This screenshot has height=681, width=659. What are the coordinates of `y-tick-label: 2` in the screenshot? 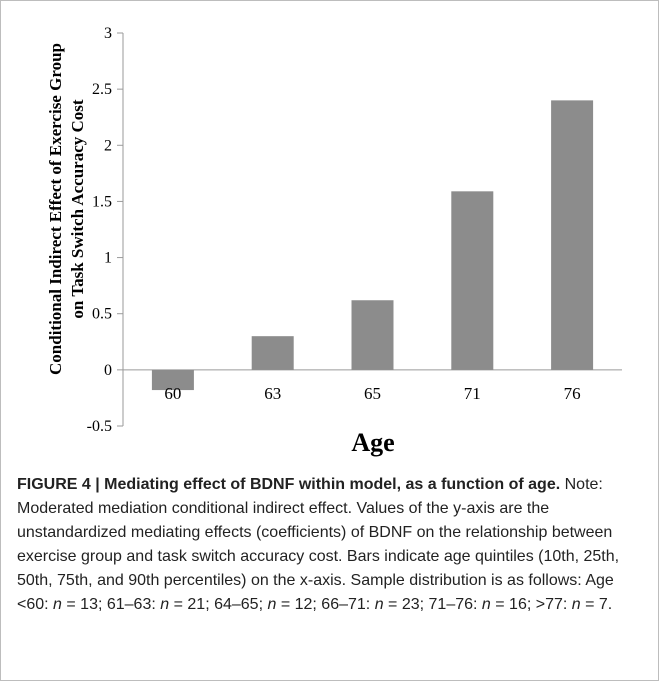 It's located at (108, 145).